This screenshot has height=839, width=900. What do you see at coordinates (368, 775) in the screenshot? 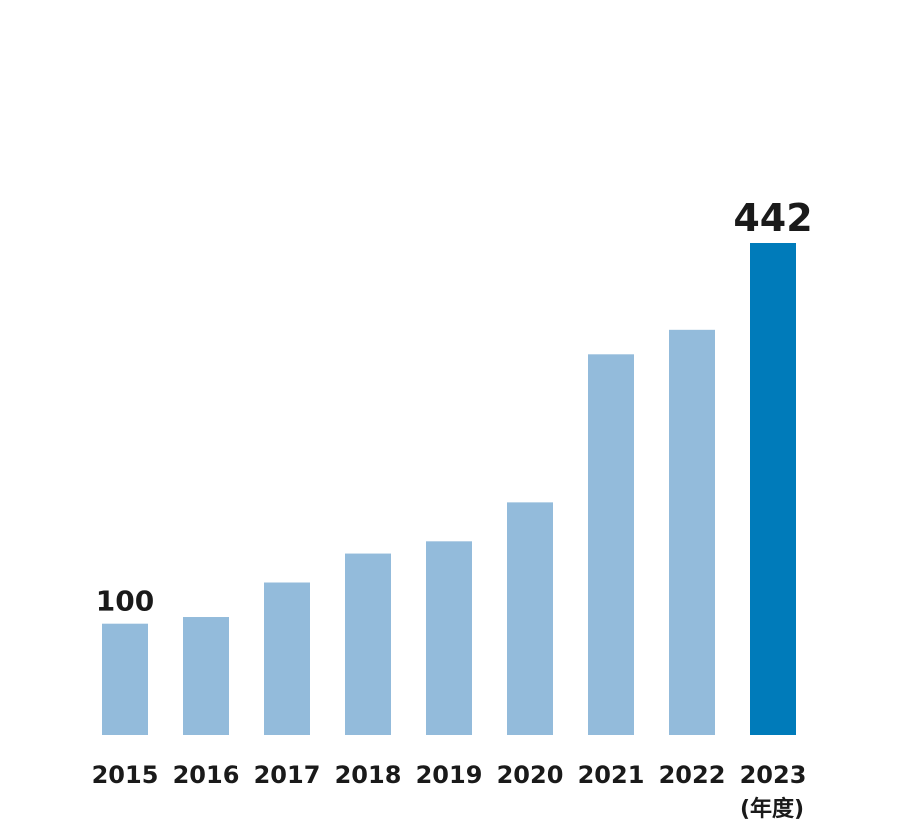
I see `x-tick-label-2018: 2018` at bounding box center [368, 775].